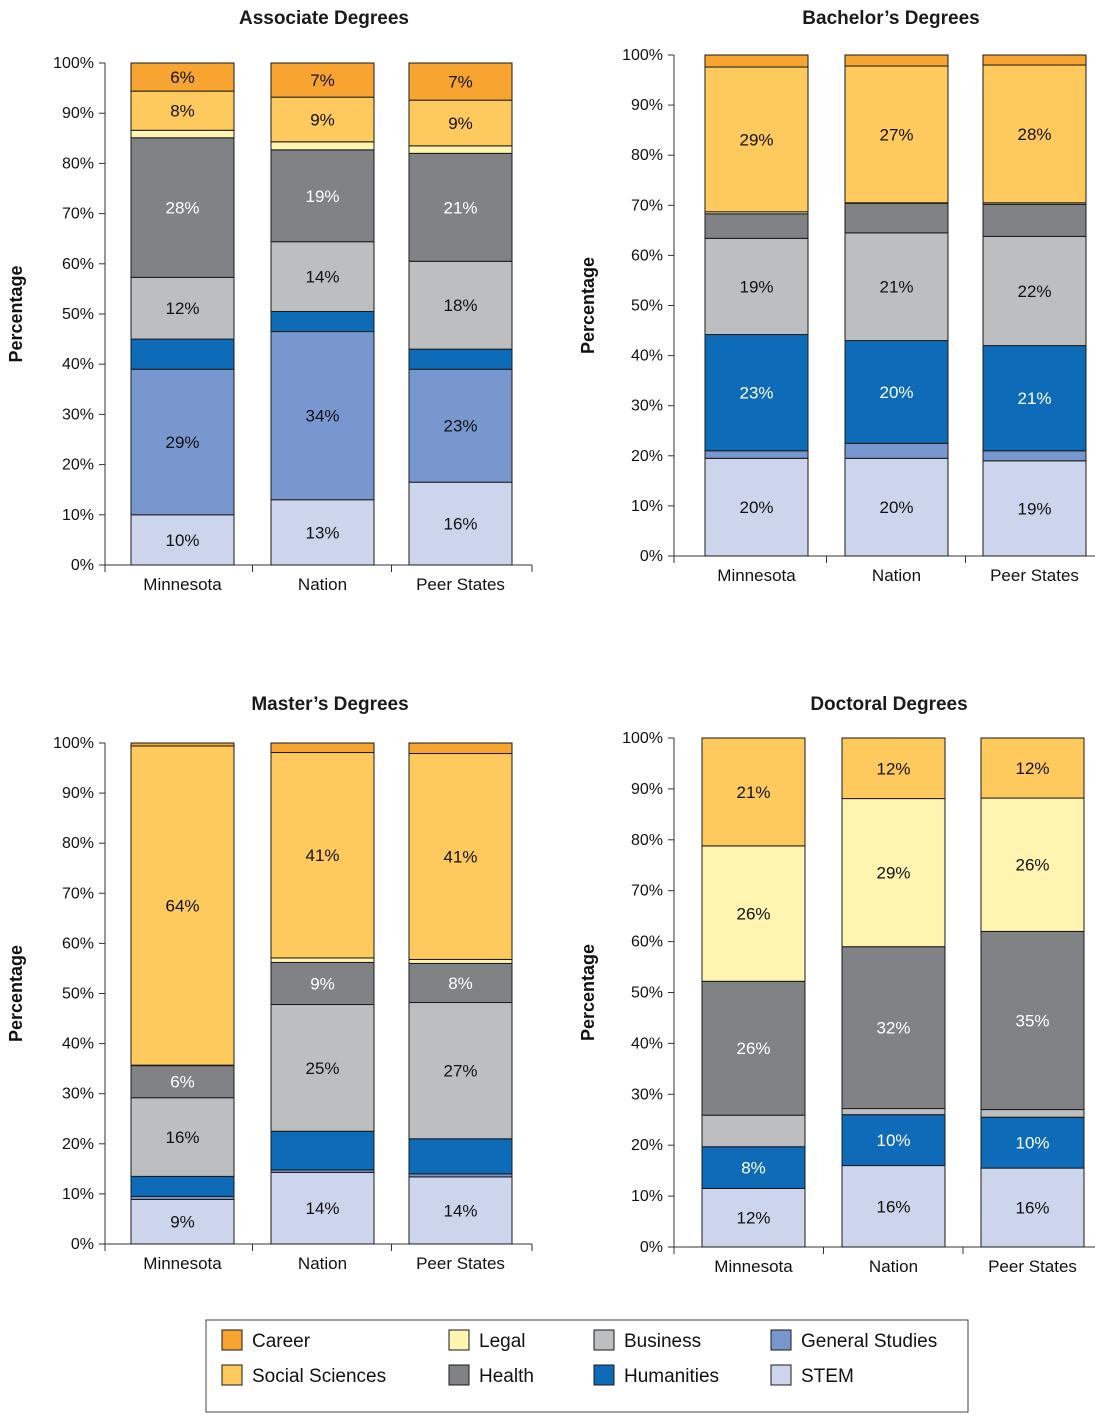 This screenshot has width=1095, height=1425. What do you see at coordinates (647, 205) in the screenshot?
I see `y-tick-label: 70%` at bounding box center [647, 205].